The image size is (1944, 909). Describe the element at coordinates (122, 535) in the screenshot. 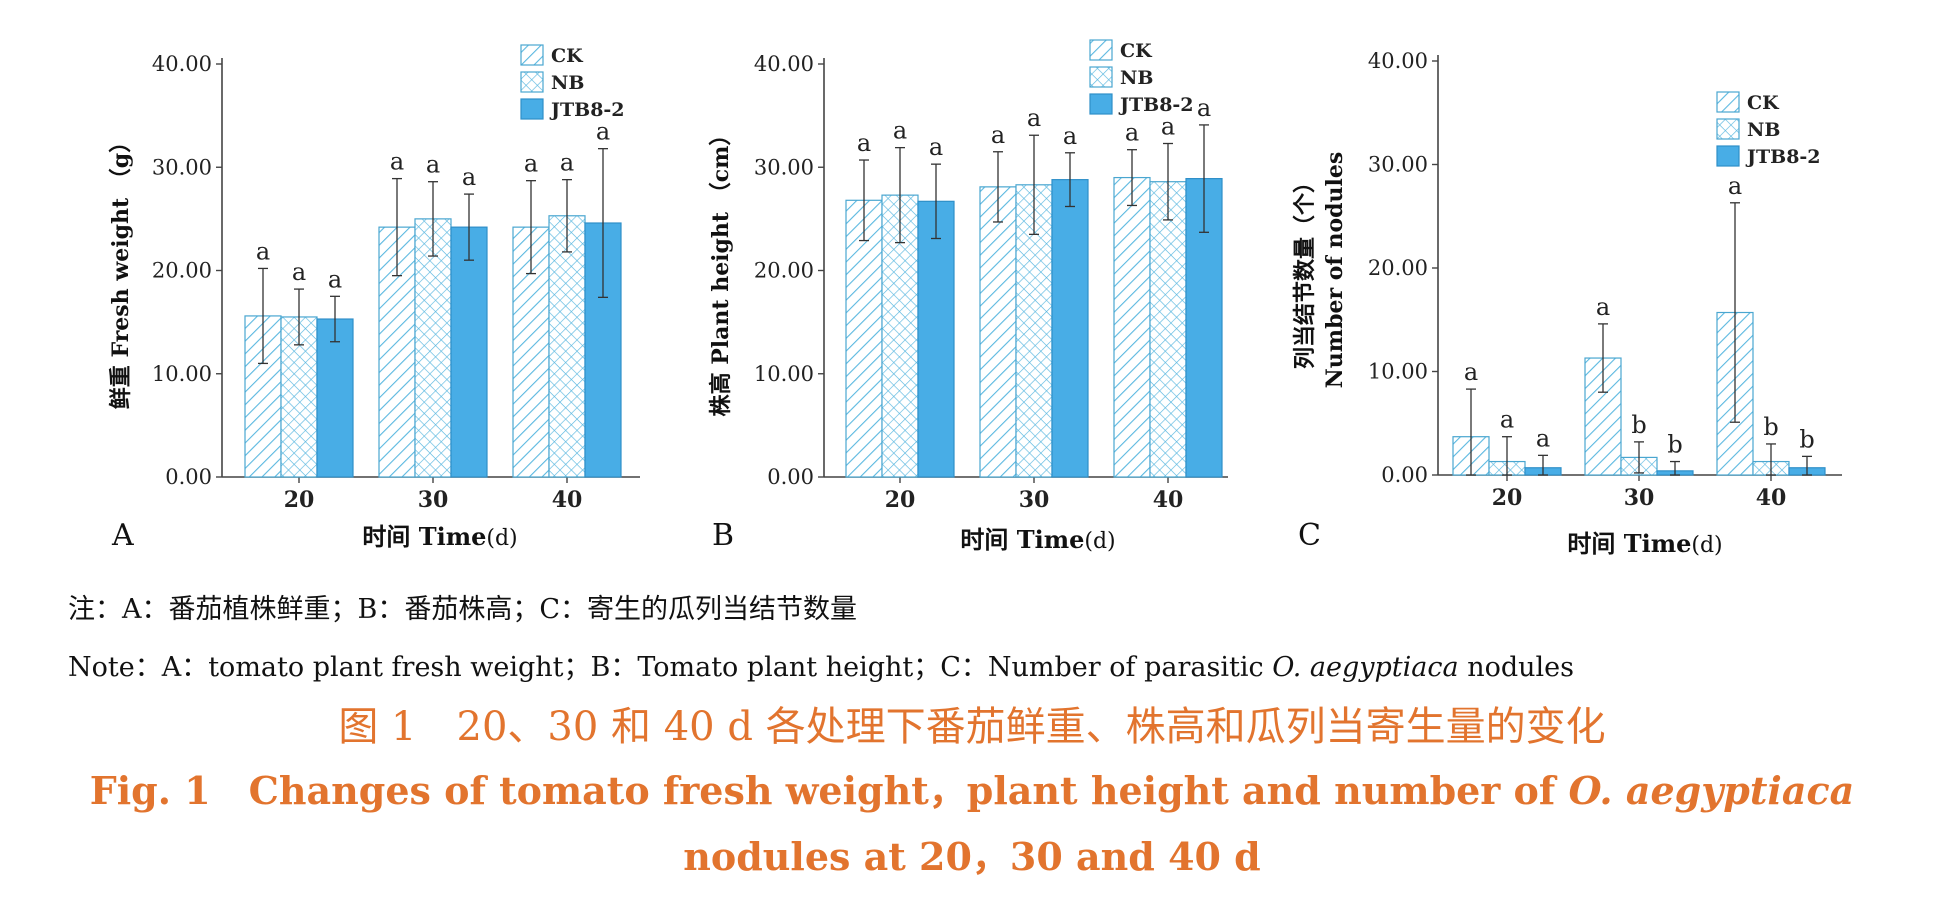

I see `panel-letter-a: A` at that location.